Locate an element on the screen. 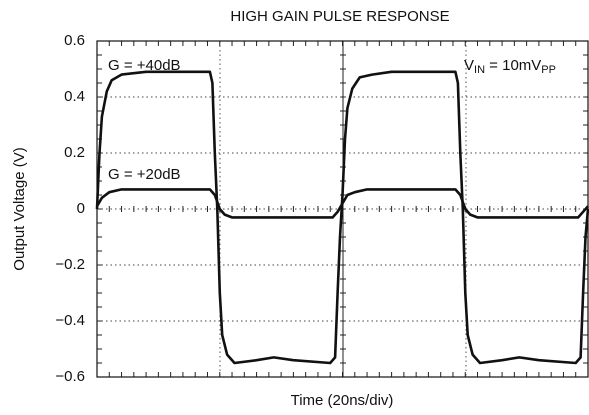  annotation-subscript: IN is located at coordinates (479, 70).